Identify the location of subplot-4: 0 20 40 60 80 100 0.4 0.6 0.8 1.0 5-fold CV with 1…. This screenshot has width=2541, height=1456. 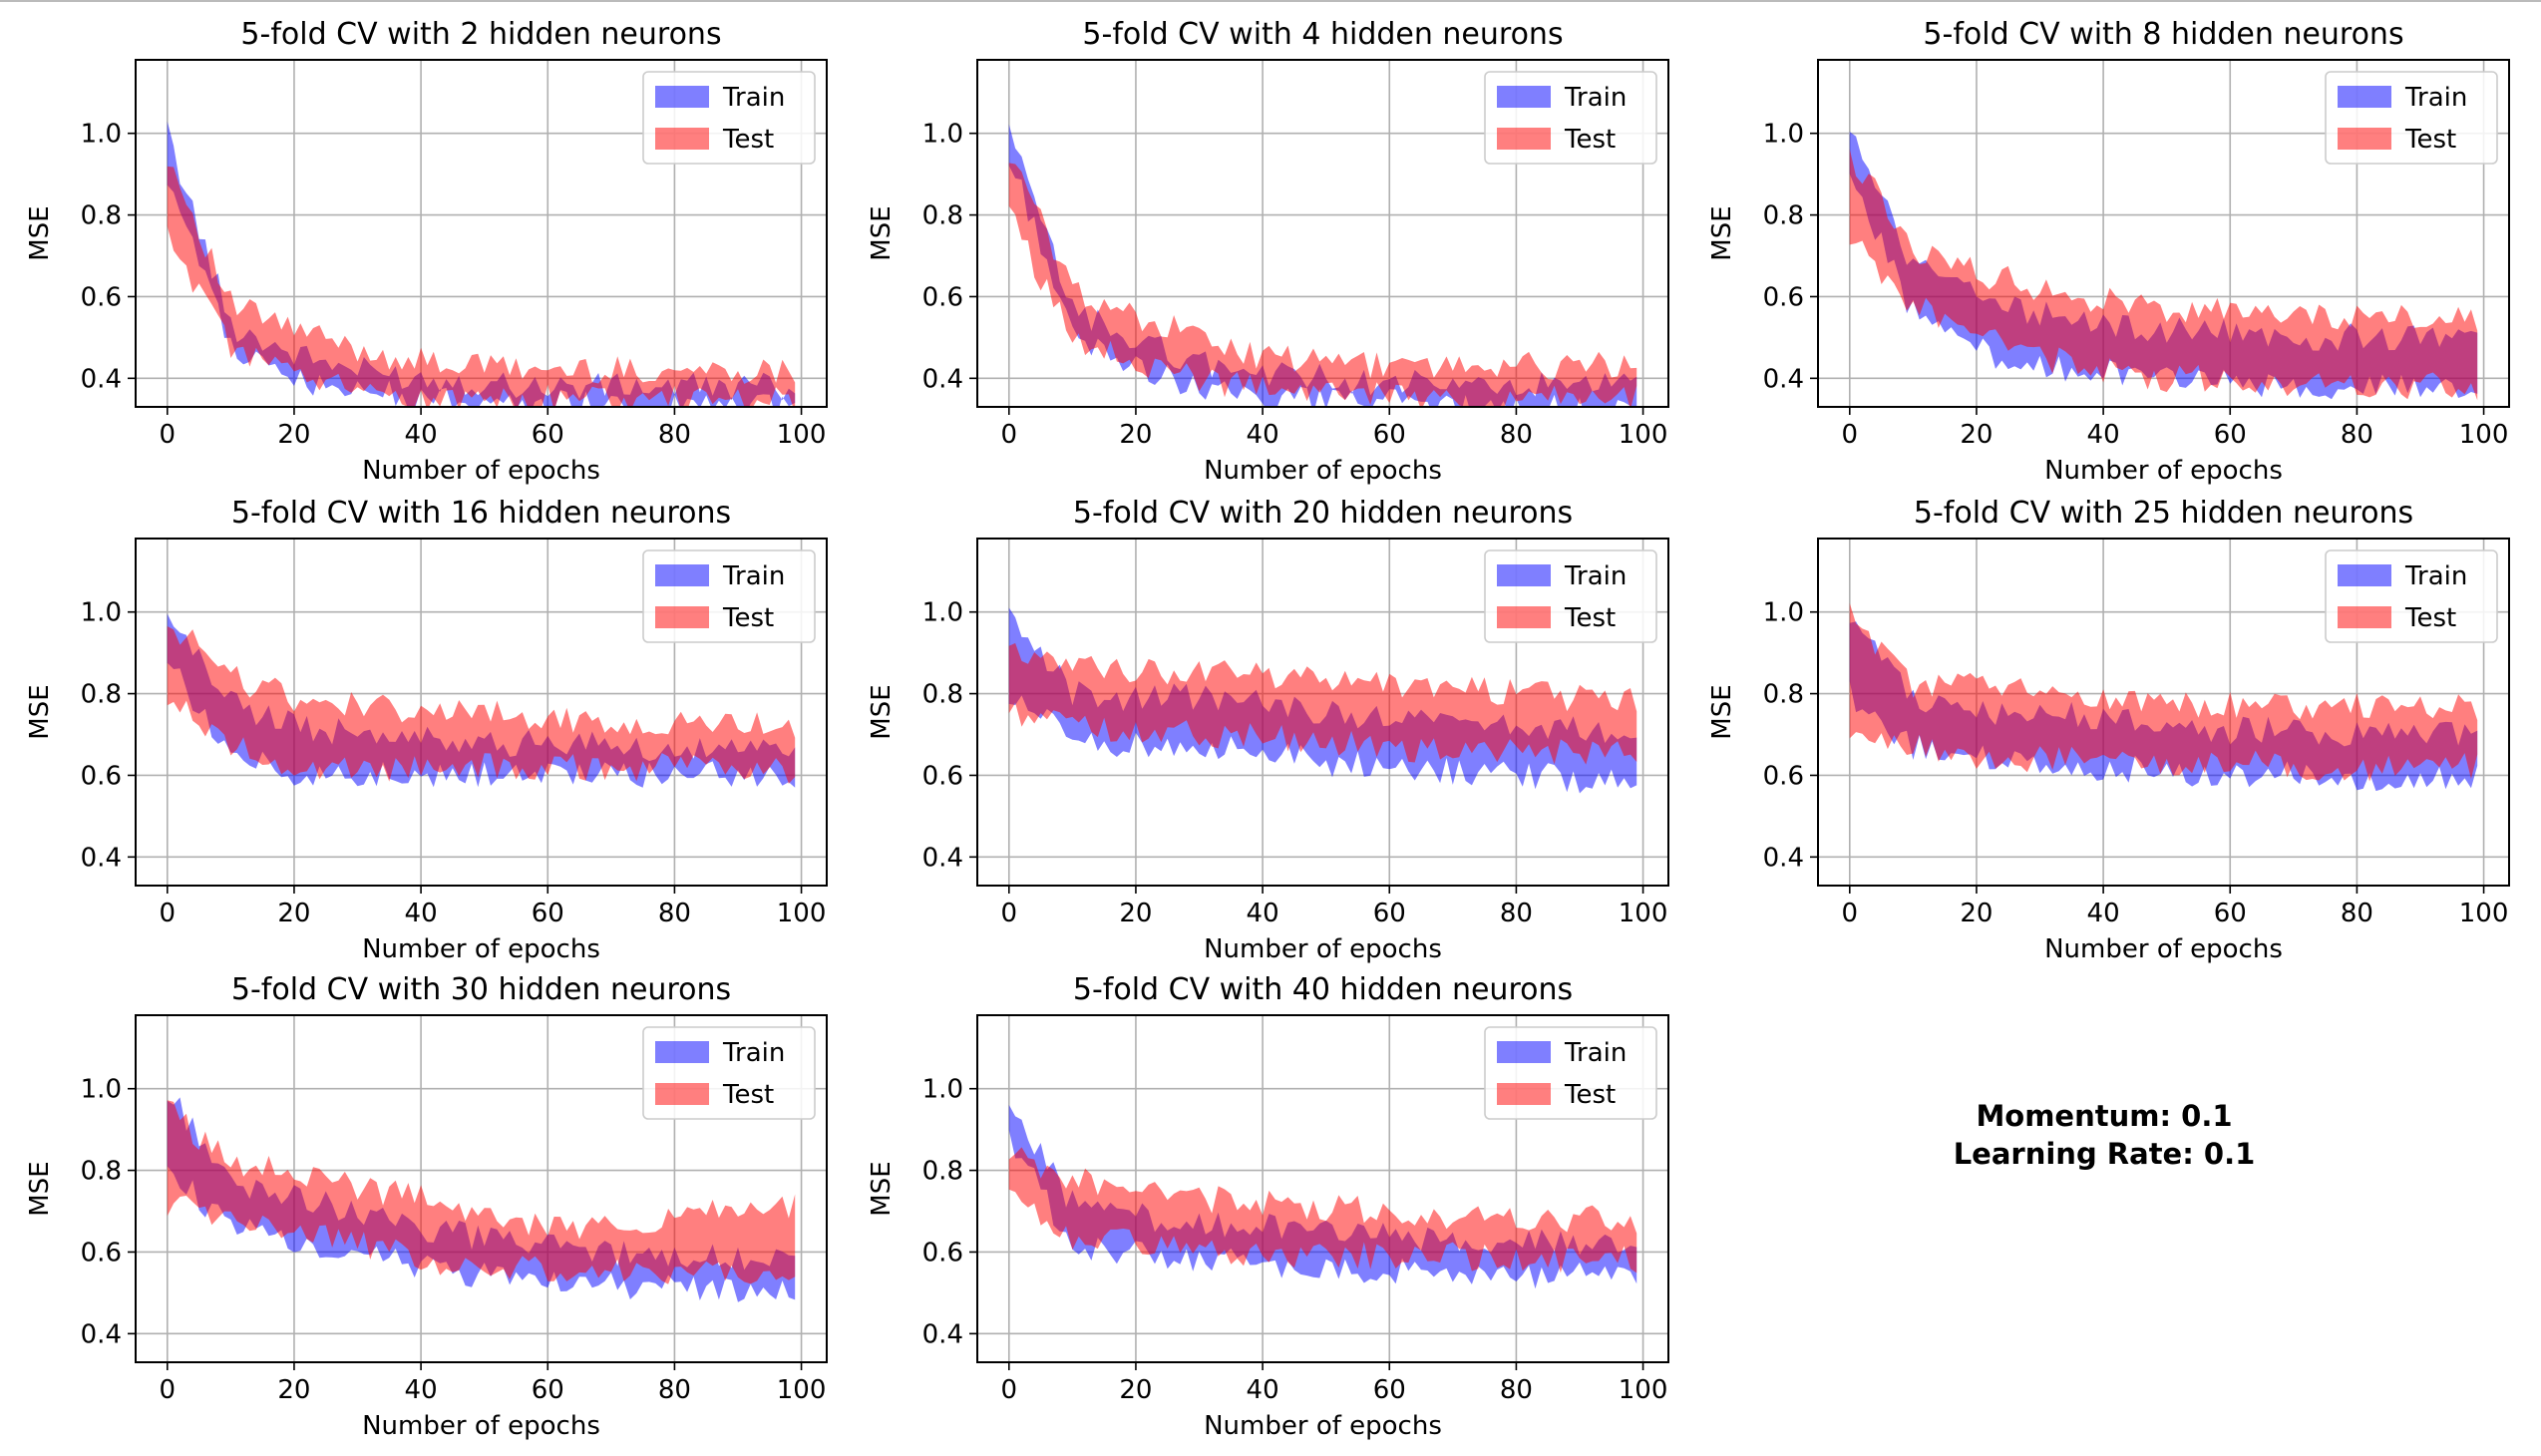
(426, 730).